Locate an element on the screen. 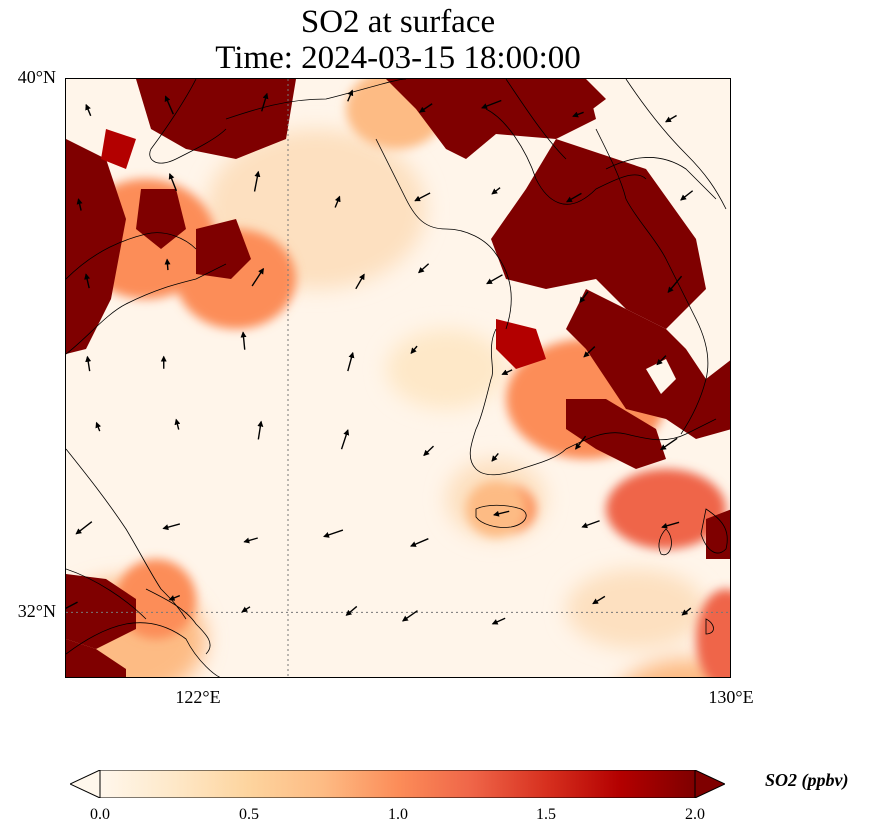 The height and width of the screenshot is (836, 875). map-title-line1: SO2 at surface is located at coordinates (398, 22).